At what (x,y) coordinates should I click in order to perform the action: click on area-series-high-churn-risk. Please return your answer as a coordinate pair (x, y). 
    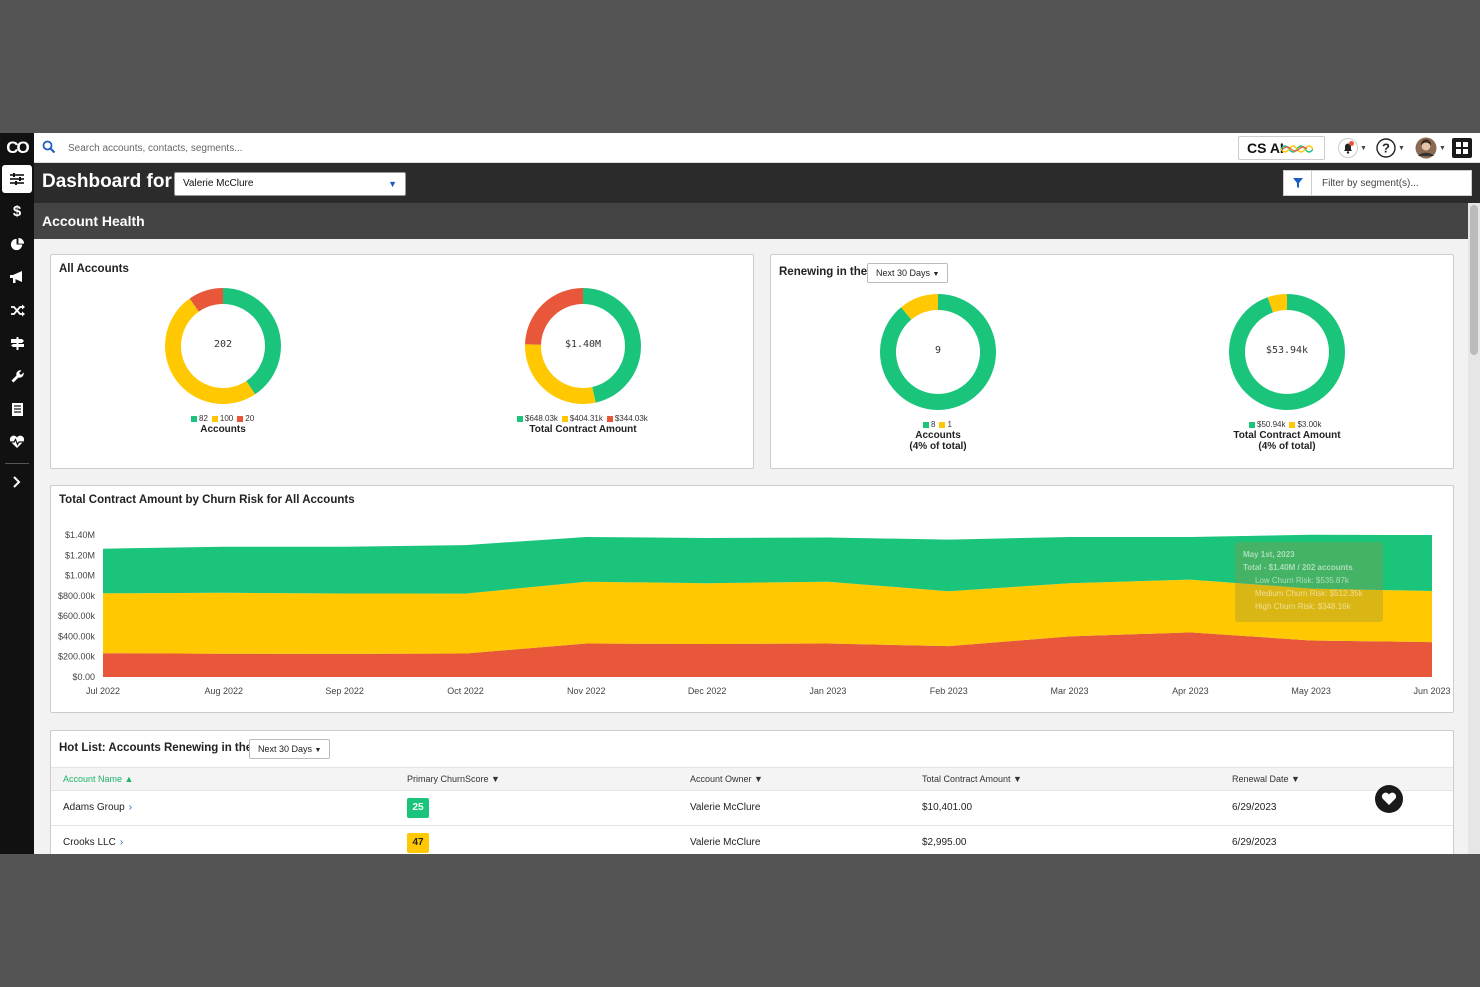
    Looking at the image, I should click on (767, 654).